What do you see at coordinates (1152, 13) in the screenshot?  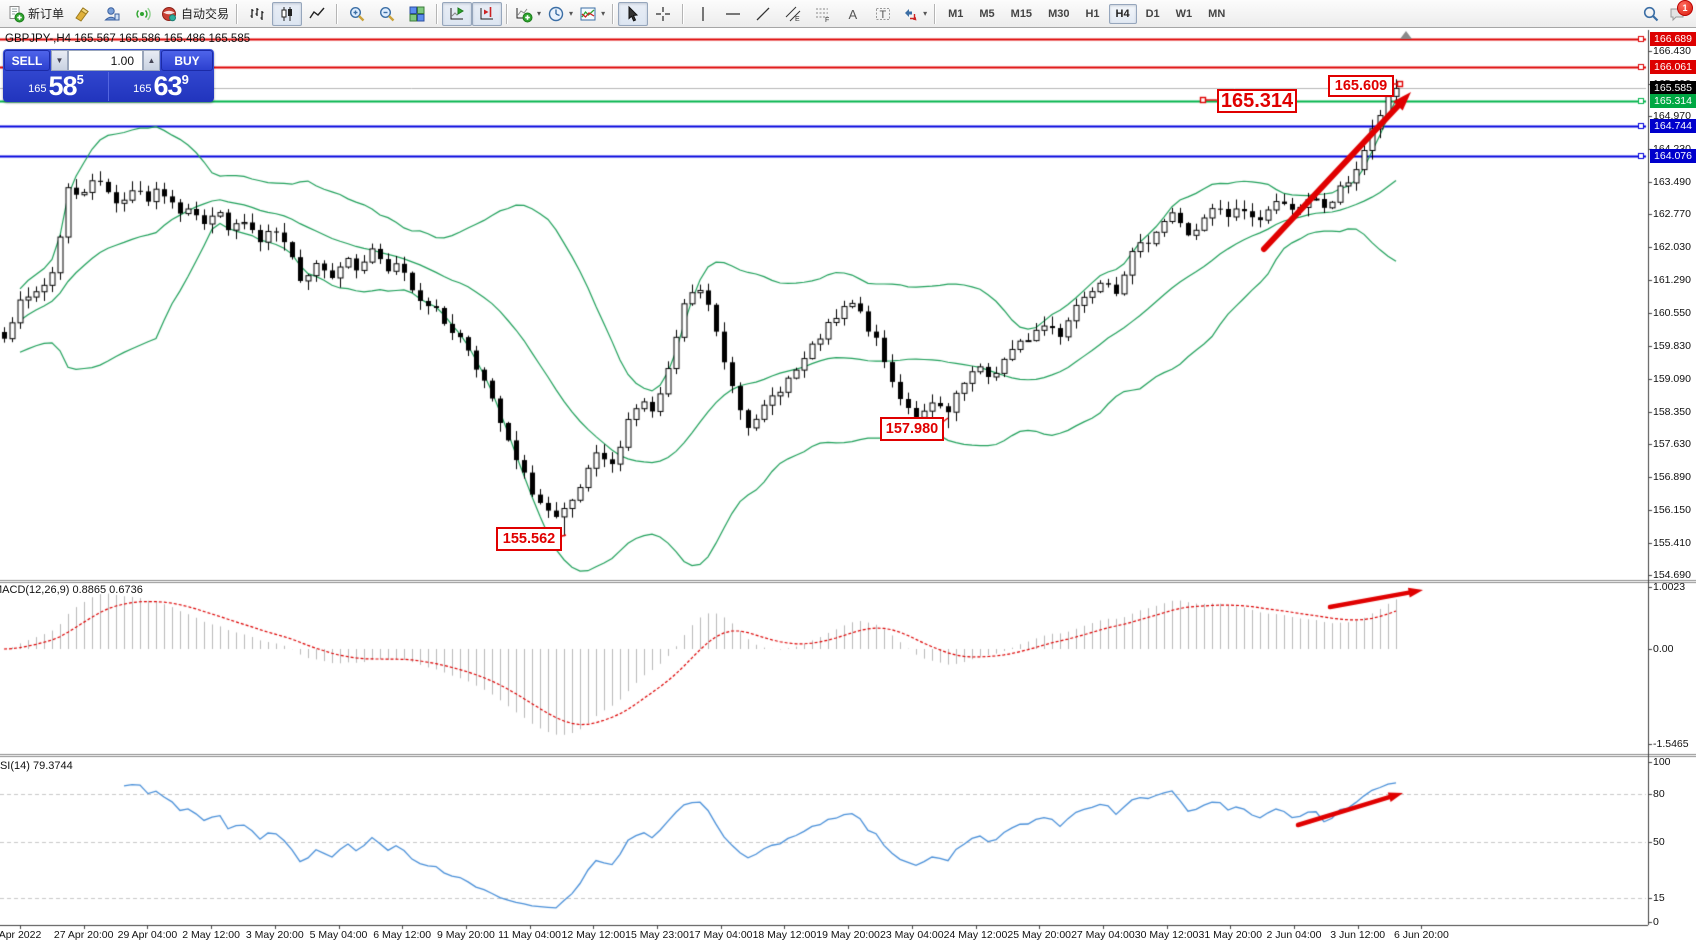 I see `timeframe-d1-button: D1` at bounding box center [1152, 13].